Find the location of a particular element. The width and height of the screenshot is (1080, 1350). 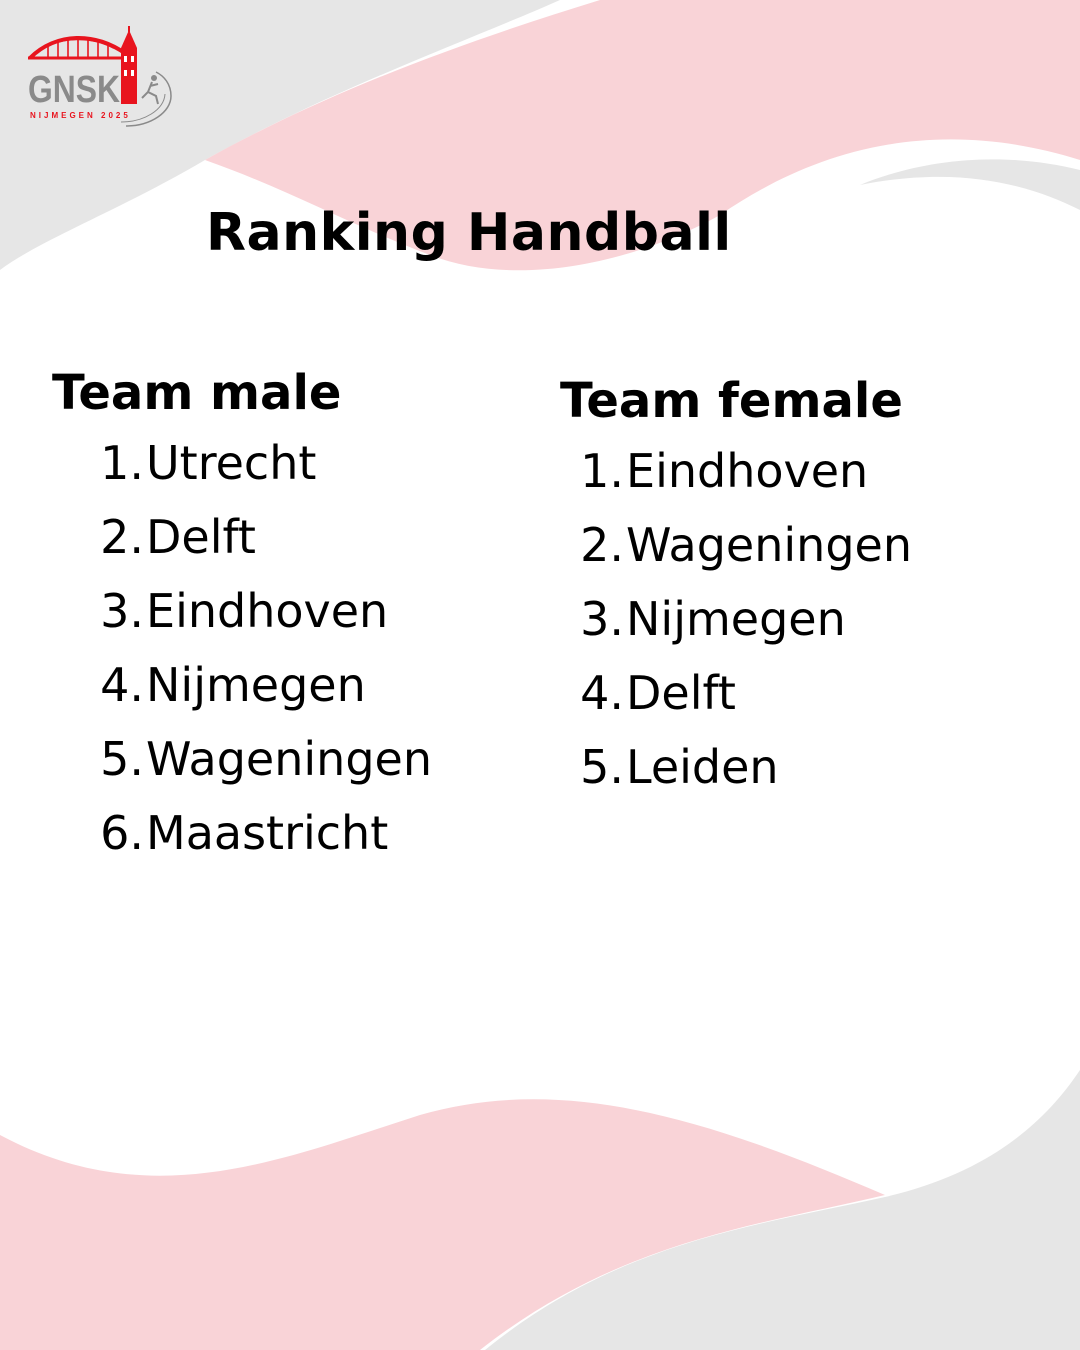

bridge-arch is located at coordinates (78, 48).